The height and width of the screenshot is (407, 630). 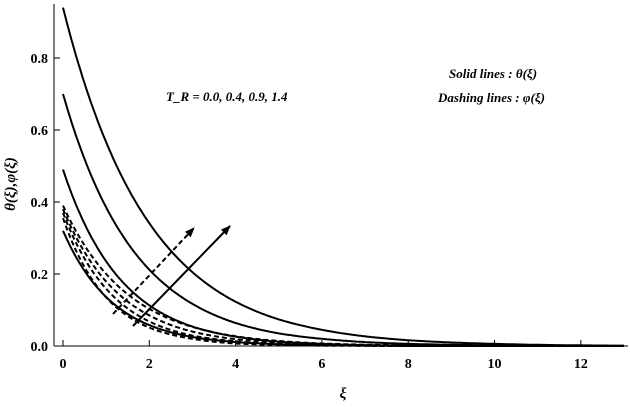 What do you see at coordinates (40, 275) in the screenshot?
I see `y-tick-label: 0.2` at bounding box center [40, 275].